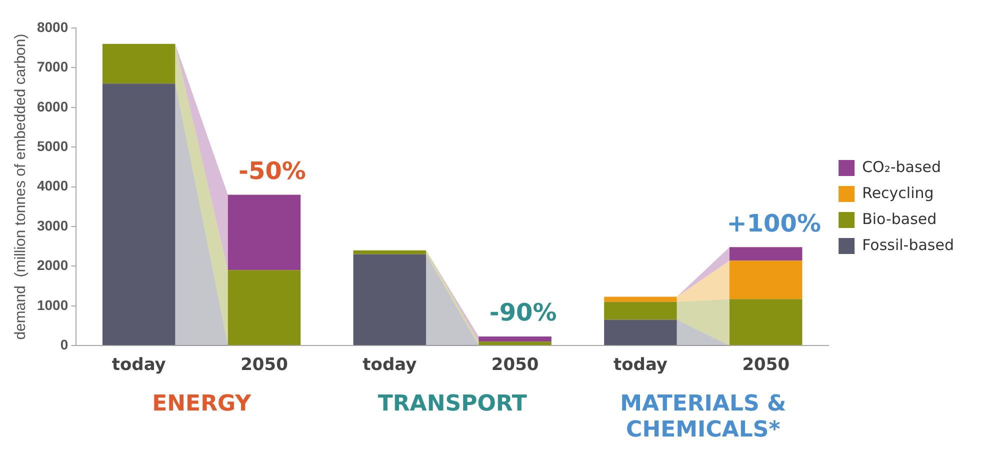  What do you see at coordinates (898, 193) in the screenshot?
I see `legend-label: Recycling` at bounding box center [898, 193].